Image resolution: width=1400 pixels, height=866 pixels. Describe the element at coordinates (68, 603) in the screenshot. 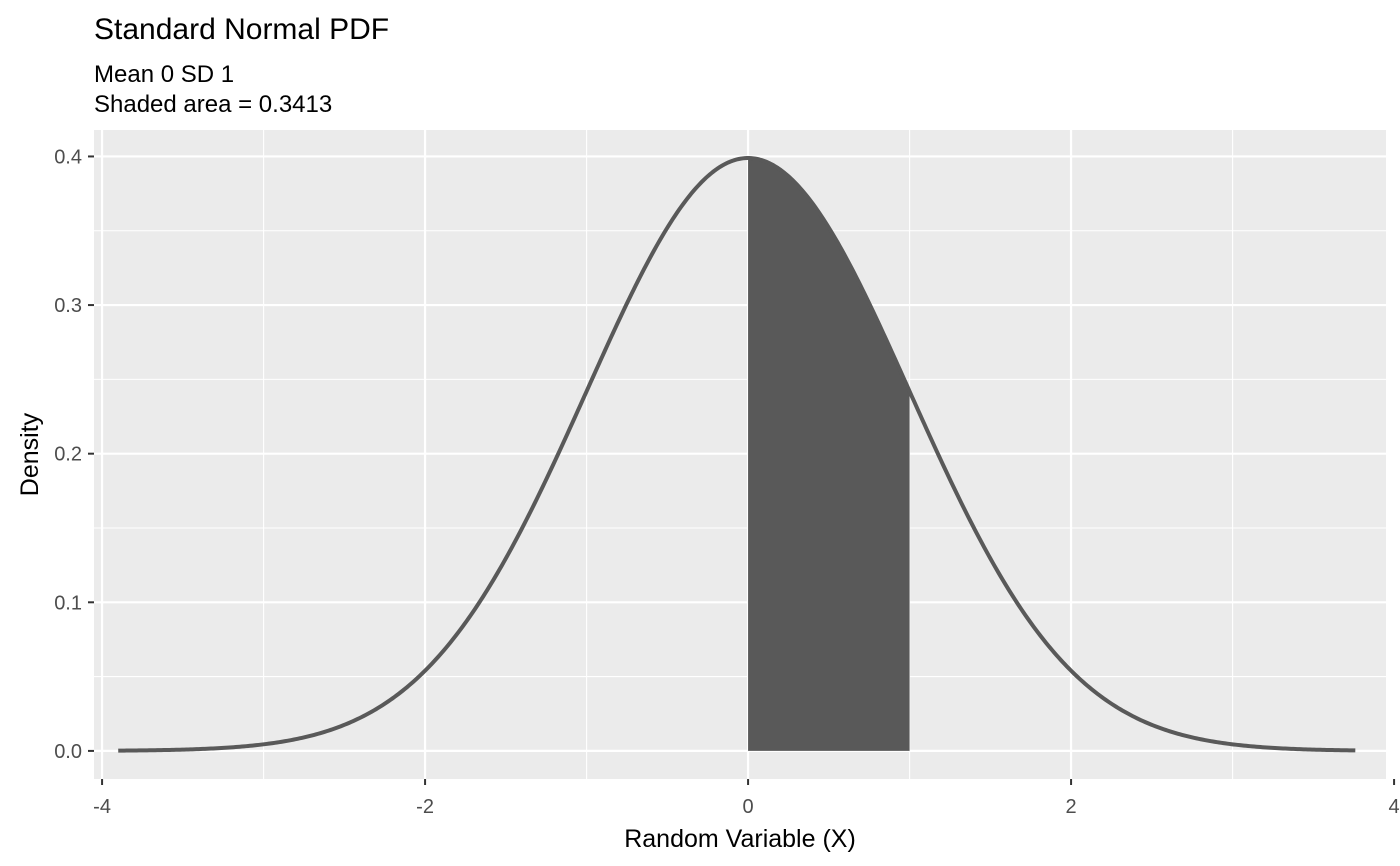

I see `y-tick-label: 0.1` at that location.